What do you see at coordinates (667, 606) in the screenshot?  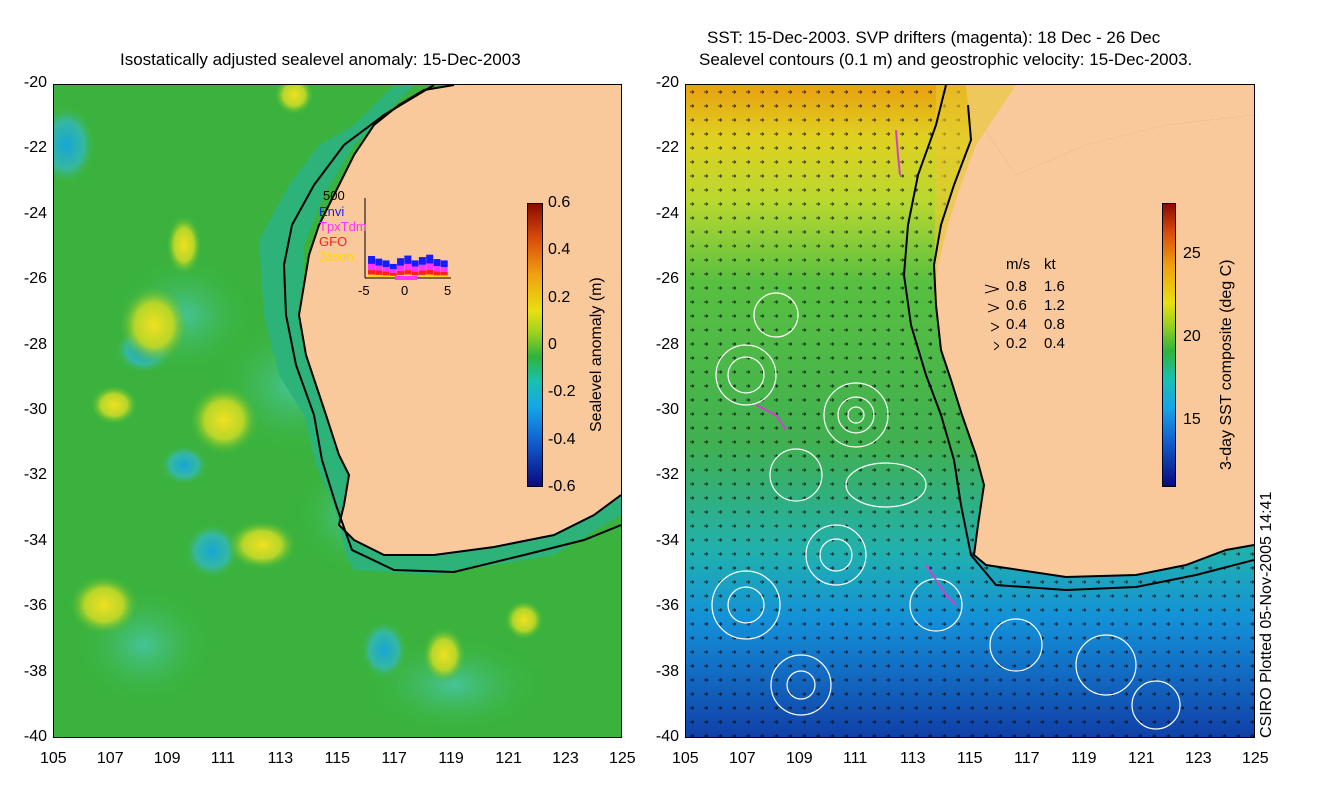 I see `y-tick-label: -36` at bounding box center [667, 606].